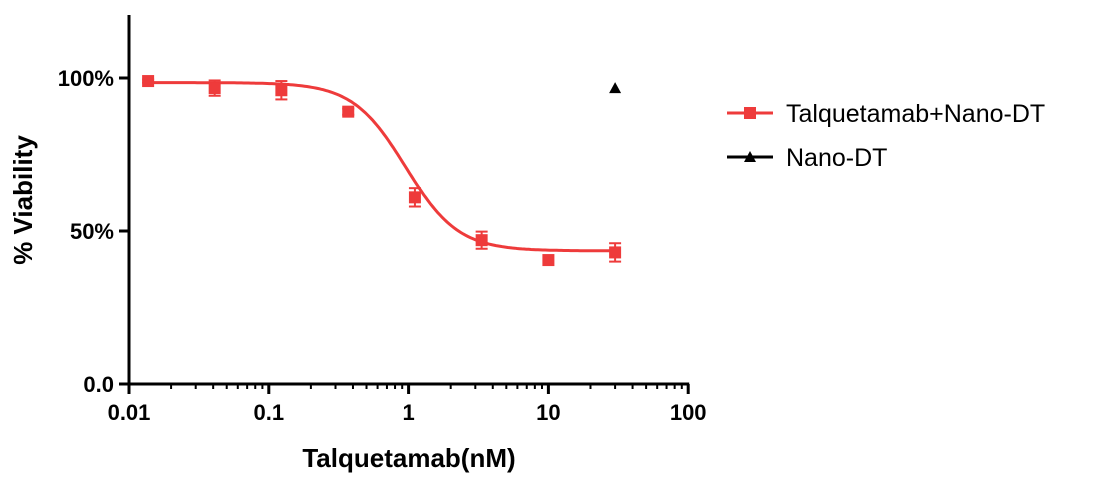 The width and height of the screenshot is (1107, 488). I want to click on legend-label: Nano-DT, so click(836, 158).